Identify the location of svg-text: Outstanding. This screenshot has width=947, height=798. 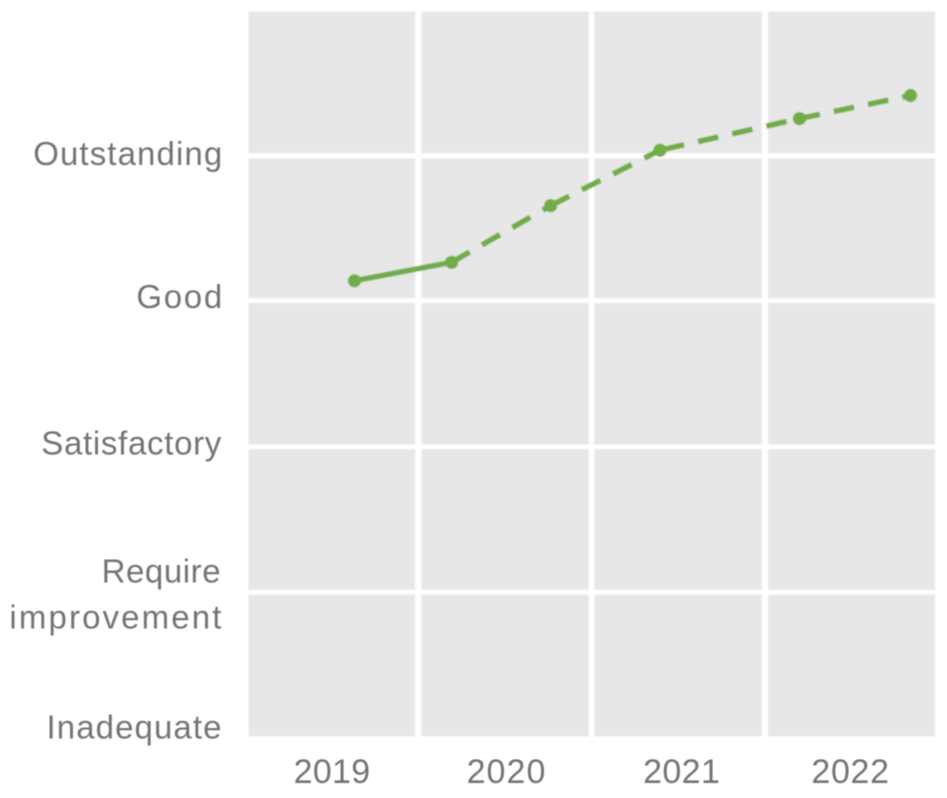
(127, 153).